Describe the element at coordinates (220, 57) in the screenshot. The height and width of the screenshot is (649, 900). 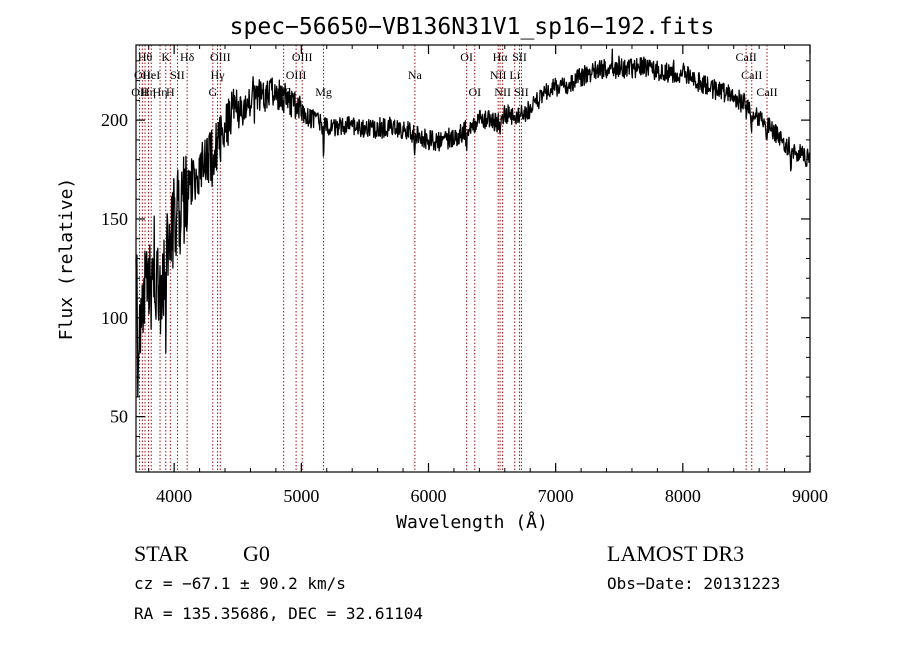
I see `line-label-4363: OIII` at that location.